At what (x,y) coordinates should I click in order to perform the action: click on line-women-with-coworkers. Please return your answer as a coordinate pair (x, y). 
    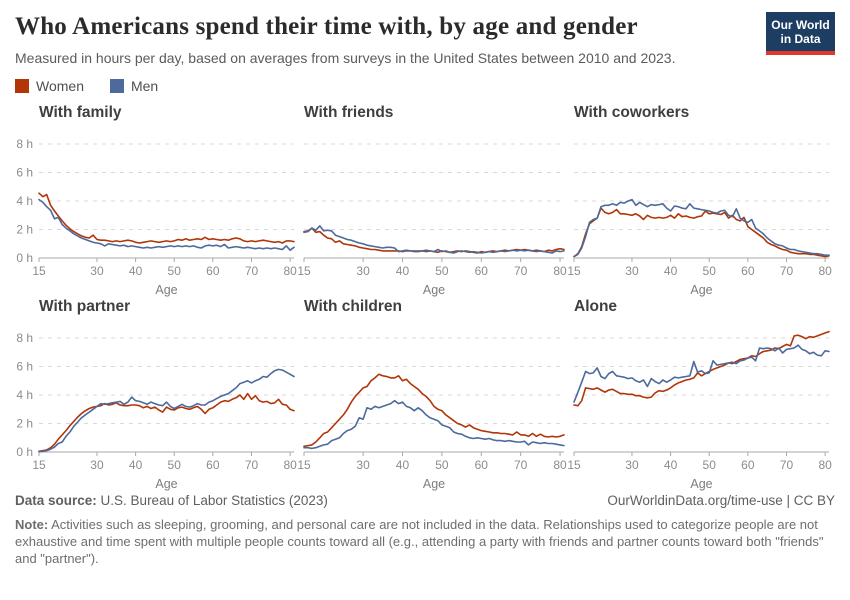
    Looking at the image, I should click on (701, 232).